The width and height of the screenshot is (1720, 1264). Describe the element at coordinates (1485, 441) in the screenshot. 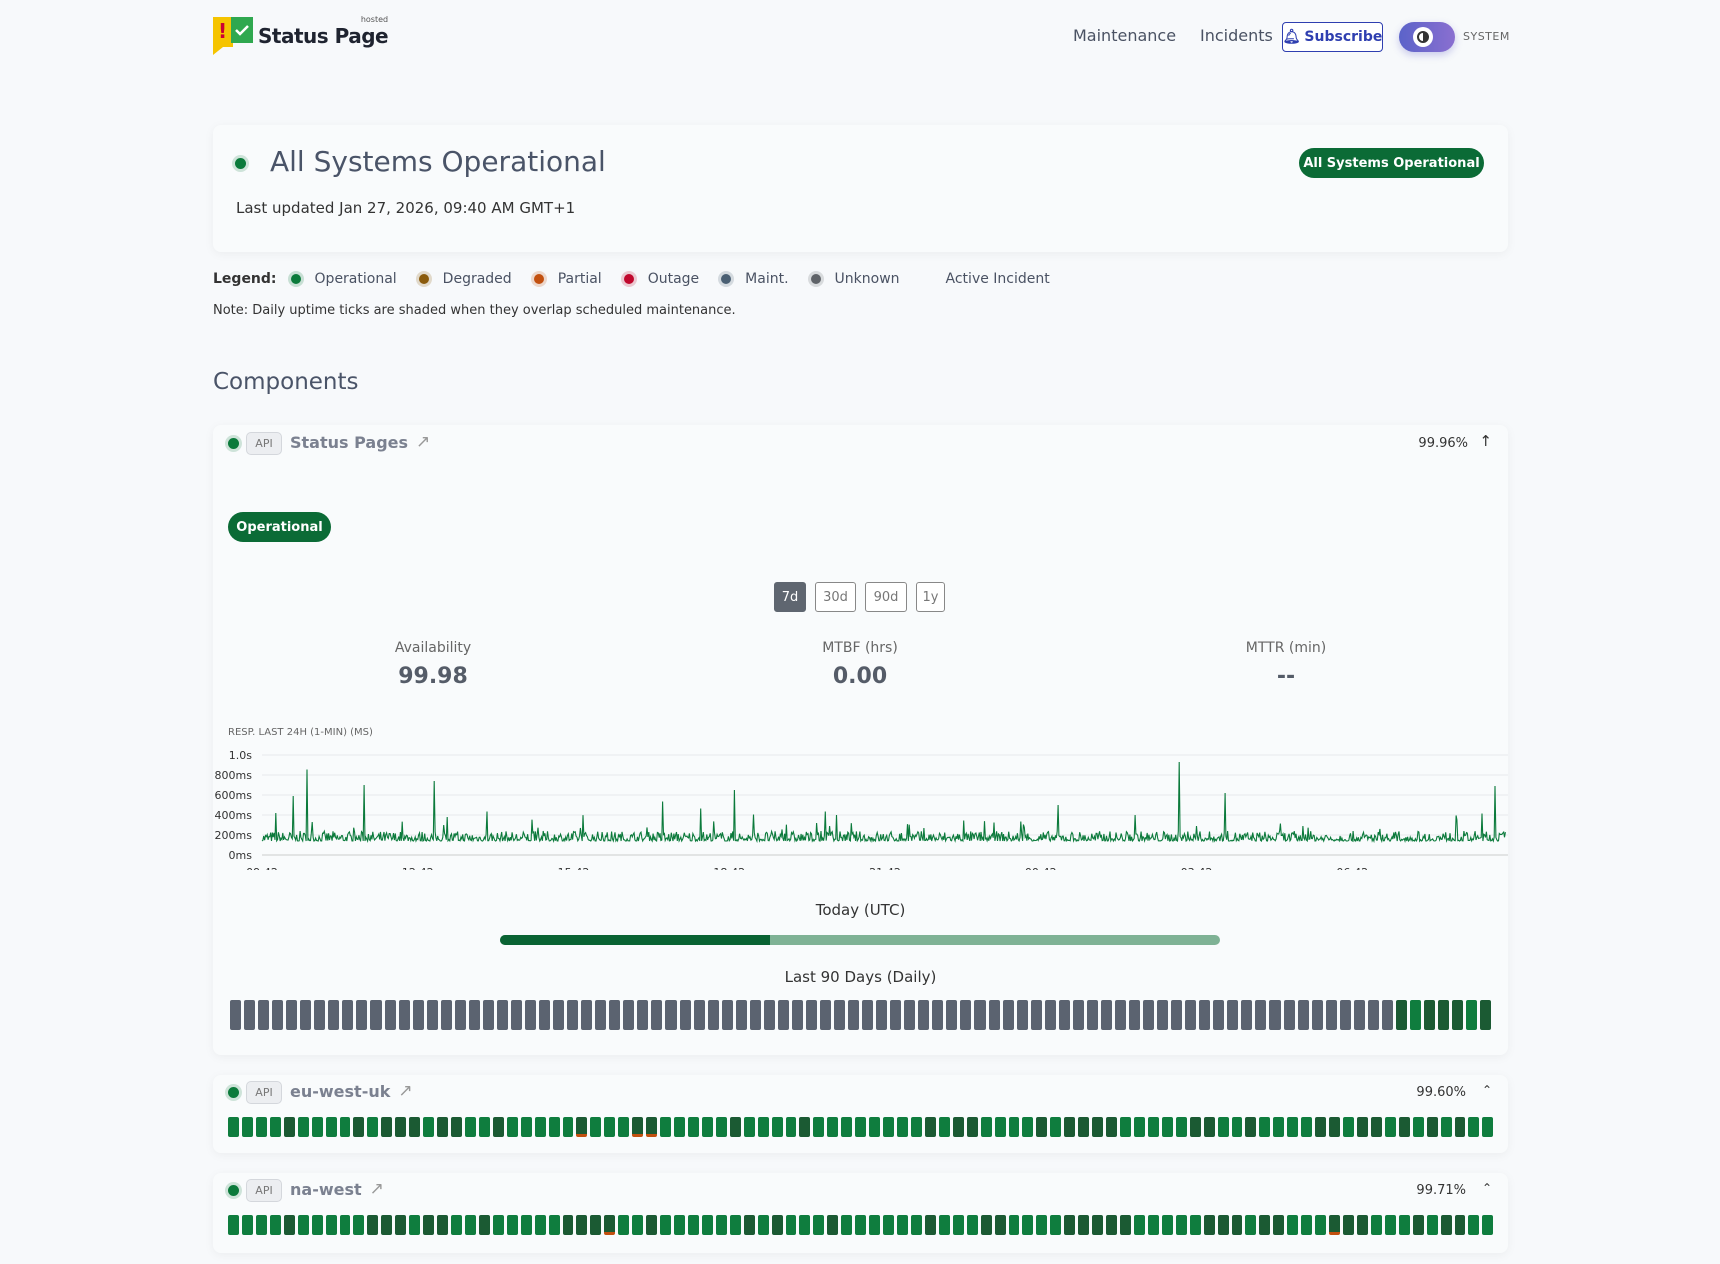

I see `collapse-arrow-icon: ↑` at that location.